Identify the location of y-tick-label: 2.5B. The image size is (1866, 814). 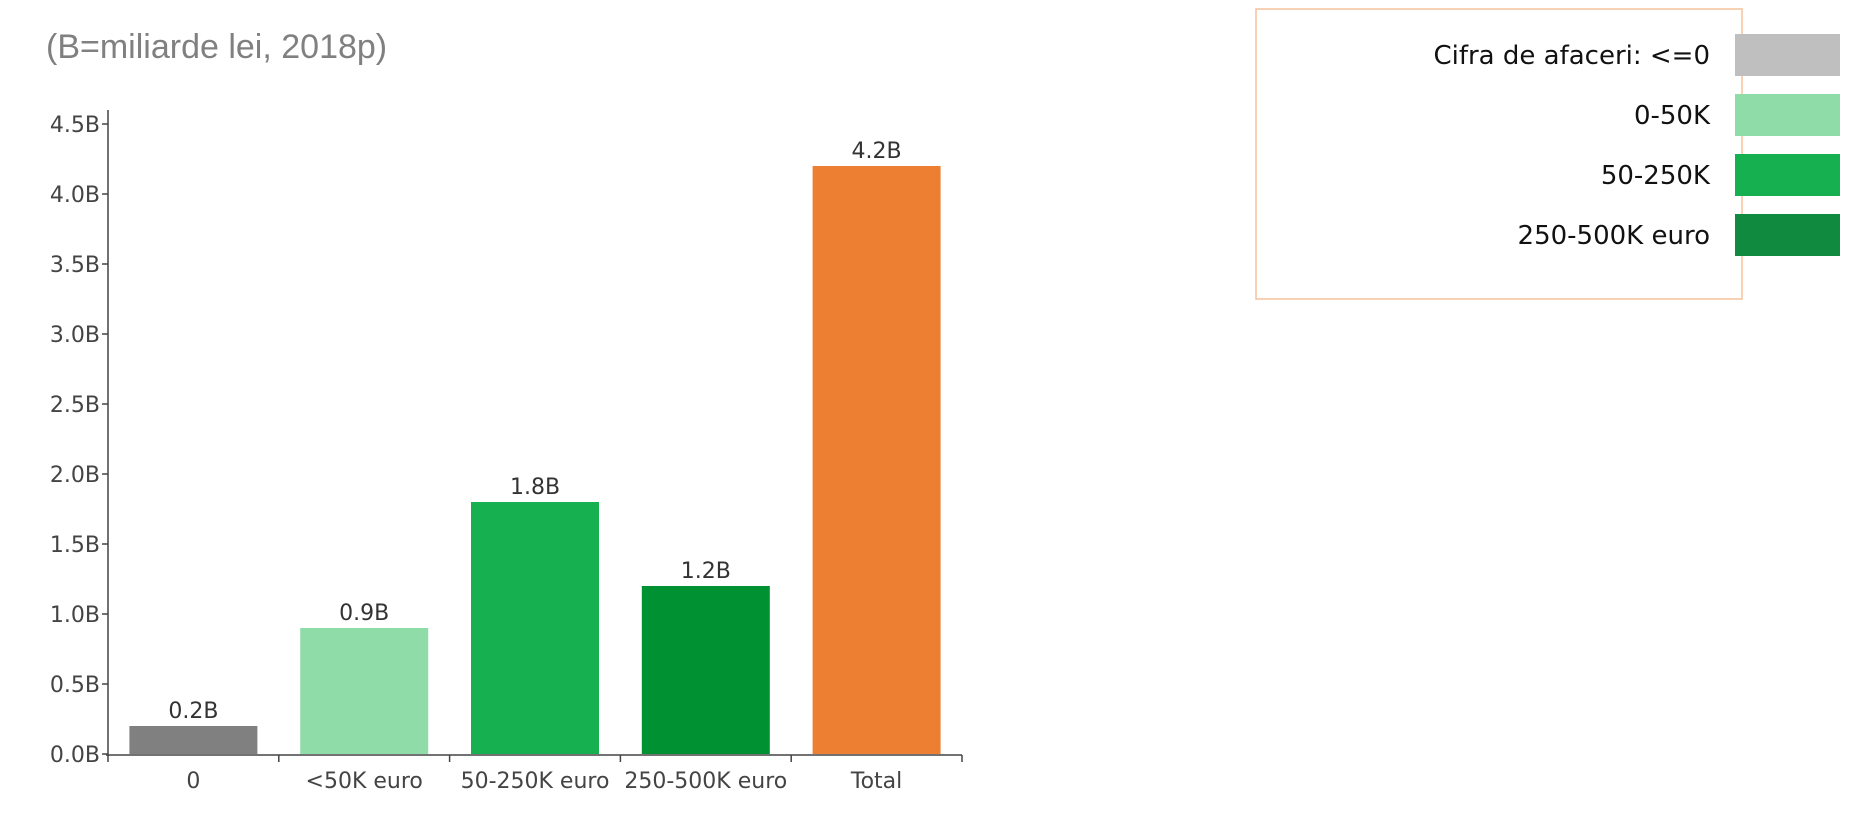
(75, 405).